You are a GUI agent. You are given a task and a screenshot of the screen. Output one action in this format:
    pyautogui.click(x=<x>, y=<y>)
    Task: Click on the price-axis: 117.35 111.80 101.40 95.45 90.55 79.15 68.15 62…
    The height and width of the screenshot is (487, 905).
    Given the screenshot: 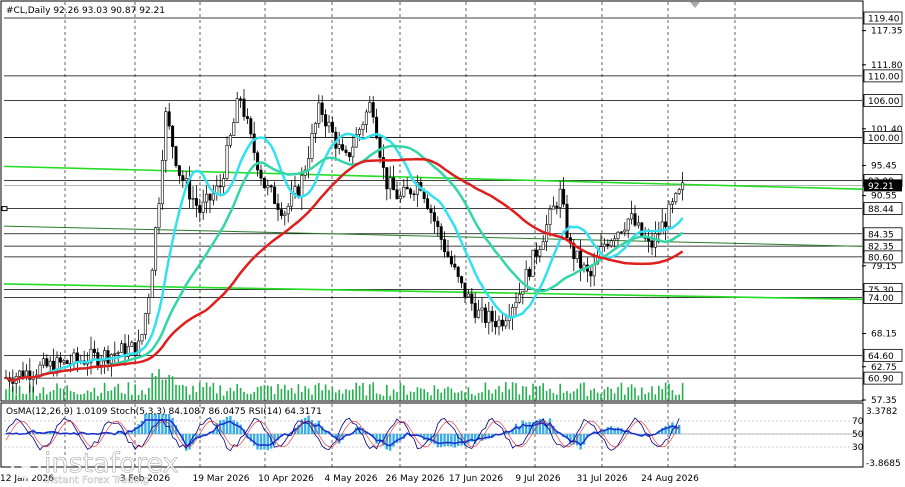 What is the action you would take?
    pyautogui.click(x=882, y=208)
    